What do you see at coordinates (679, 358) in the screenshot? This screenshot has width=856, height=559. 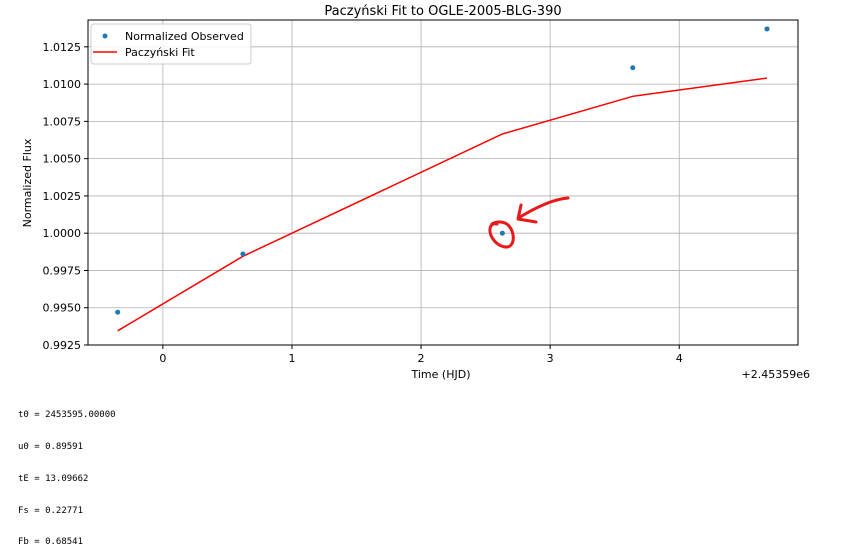 I see `x-tick-label: 4` at bounding box center [679, 358].